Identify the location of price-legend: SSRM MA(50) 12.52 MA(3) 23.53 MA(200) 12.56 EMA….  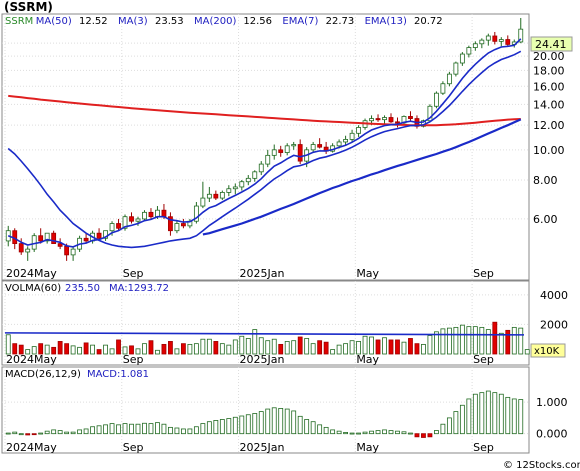
(224, 21).